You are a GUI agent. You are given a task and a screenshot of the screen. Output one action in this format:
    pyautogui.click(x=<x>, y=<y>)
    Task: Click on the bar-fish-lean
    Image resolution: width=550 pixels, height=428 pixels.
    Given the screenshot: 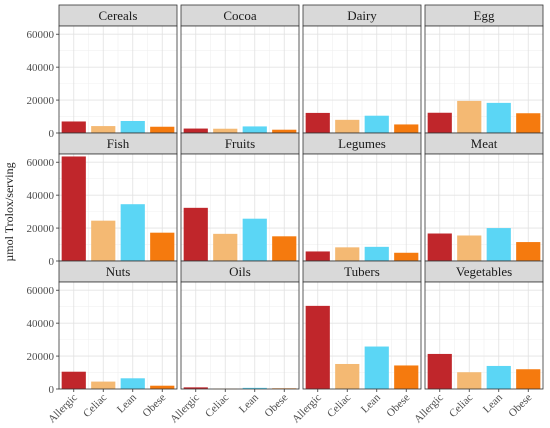 What is the action you would take?
    pyautogui.click(x=132, y=232)
    